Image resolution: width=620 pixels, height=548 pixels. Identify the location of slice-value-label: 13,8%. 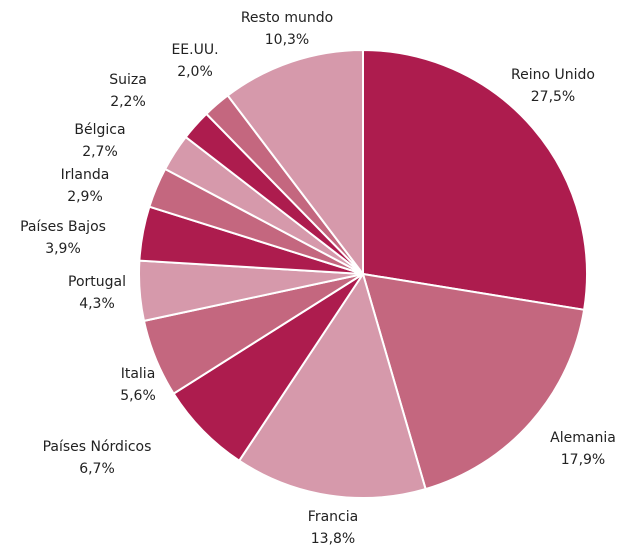
(333, 539).